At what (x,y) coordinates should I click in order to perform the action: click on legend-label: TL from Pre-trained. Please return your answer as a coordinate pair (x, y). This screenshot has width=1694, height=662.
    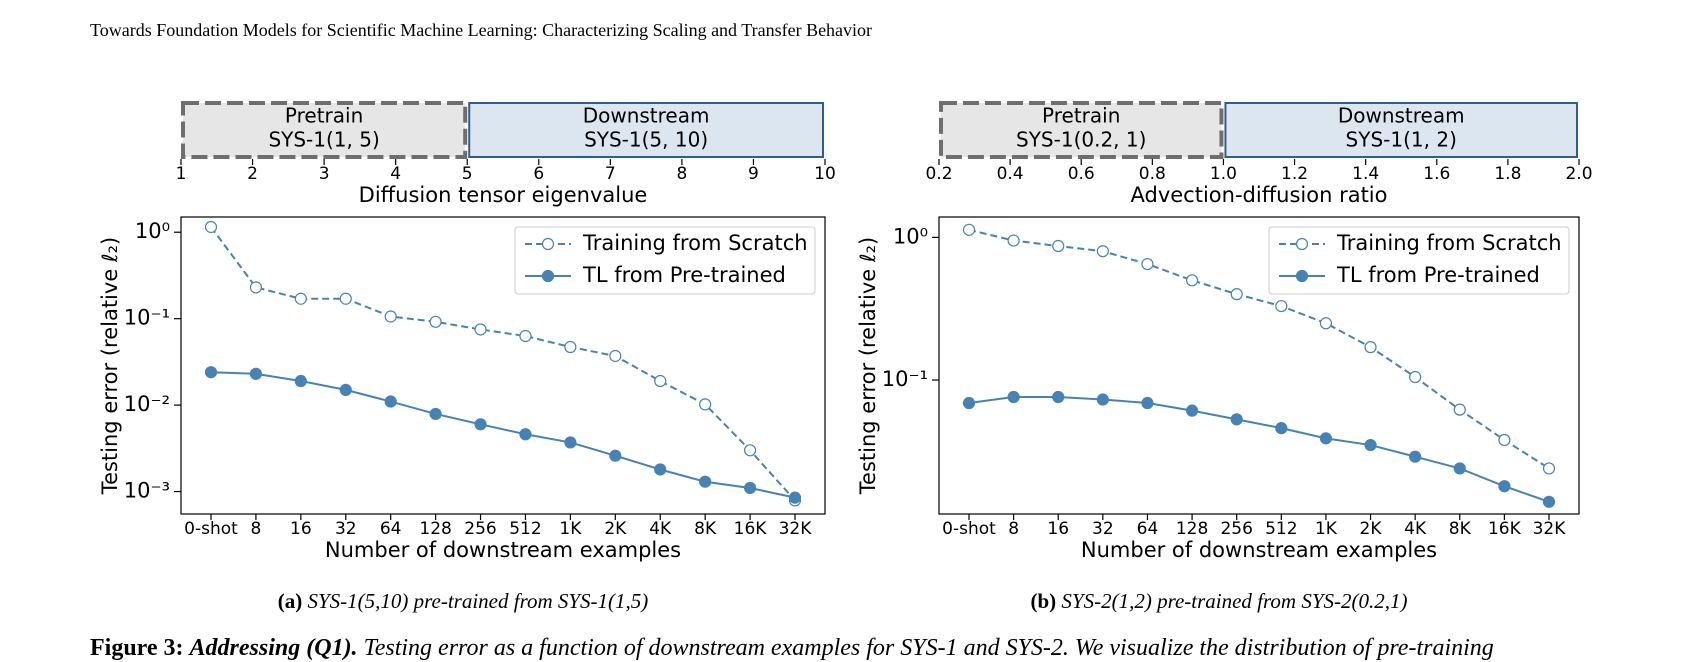
    Looking at the image, I should click on (1438, 275).